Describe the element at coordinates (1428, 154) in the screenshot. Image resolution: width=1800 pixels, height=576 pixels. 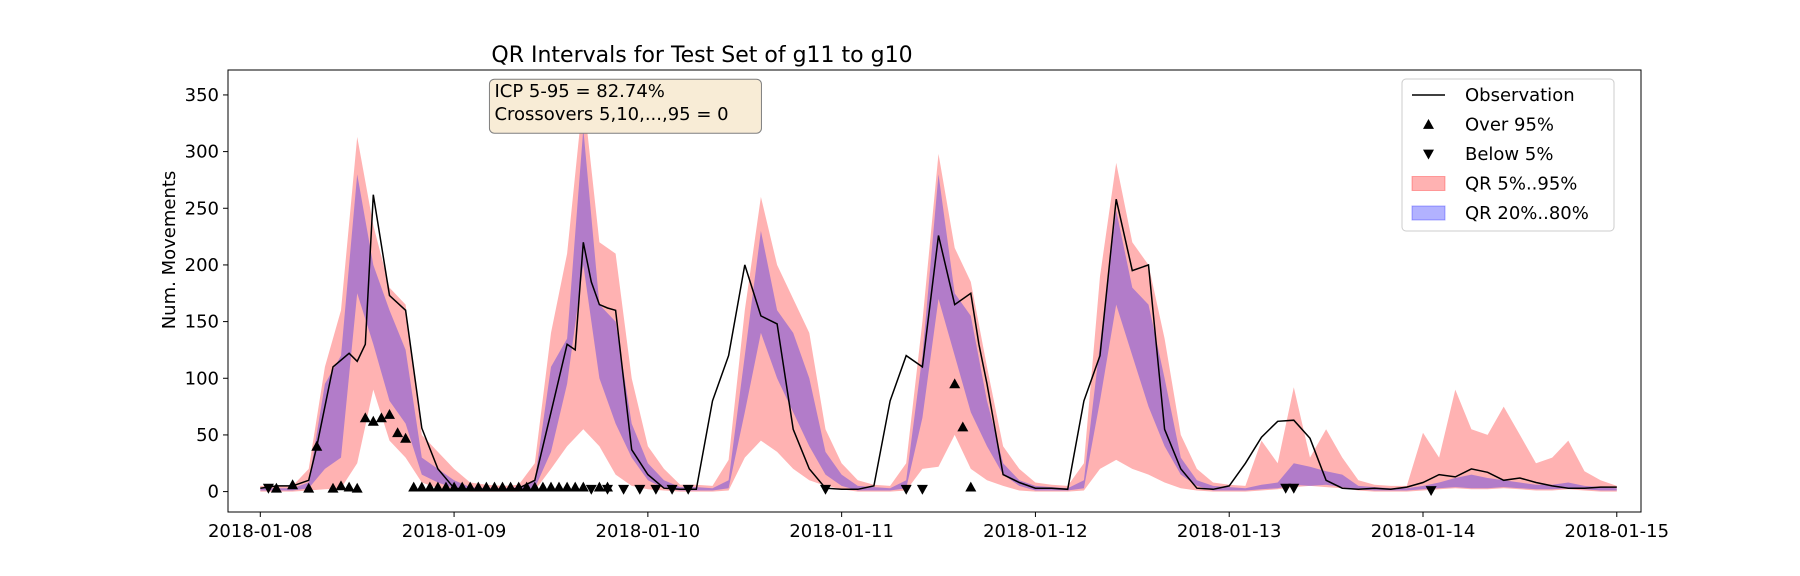
I see `legend-below-5-swatch` at that location.